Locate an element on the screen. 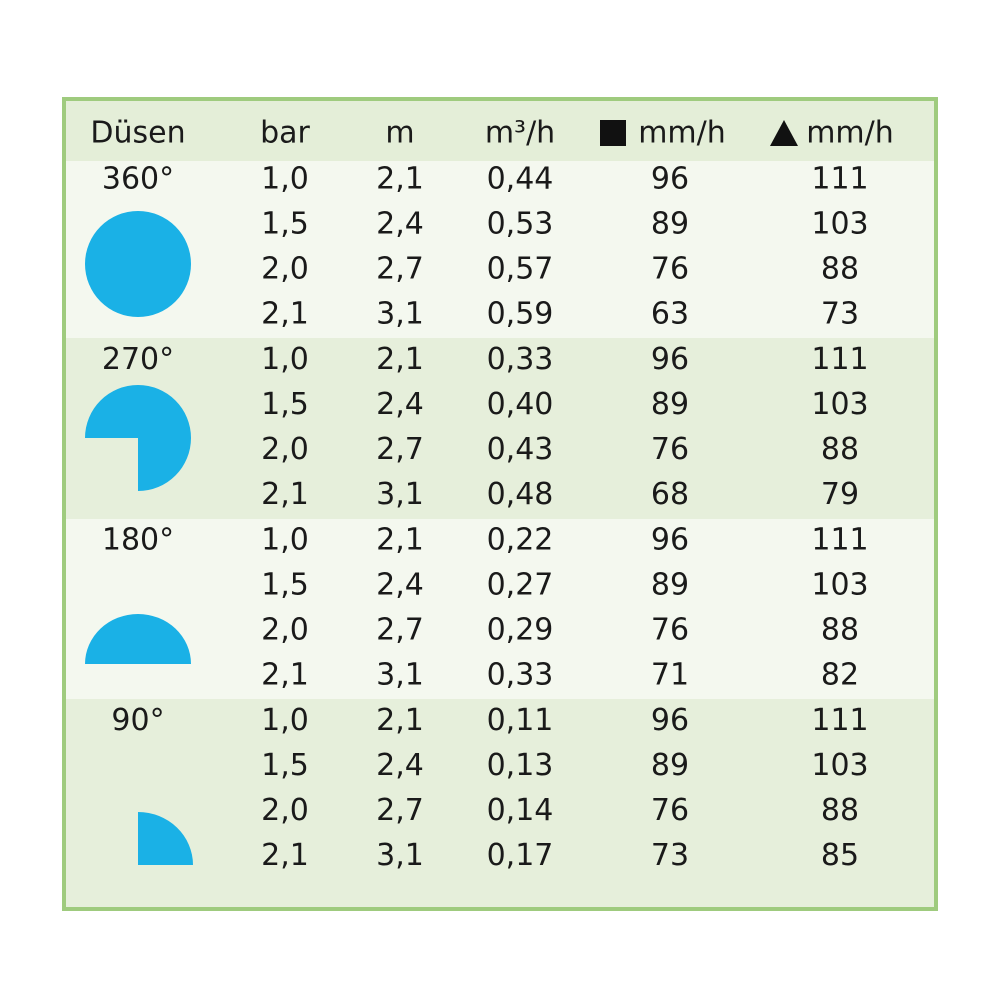 This screenshot has width=1000, height=1000. cell: 0,43 is located at coordinates (520, 449).